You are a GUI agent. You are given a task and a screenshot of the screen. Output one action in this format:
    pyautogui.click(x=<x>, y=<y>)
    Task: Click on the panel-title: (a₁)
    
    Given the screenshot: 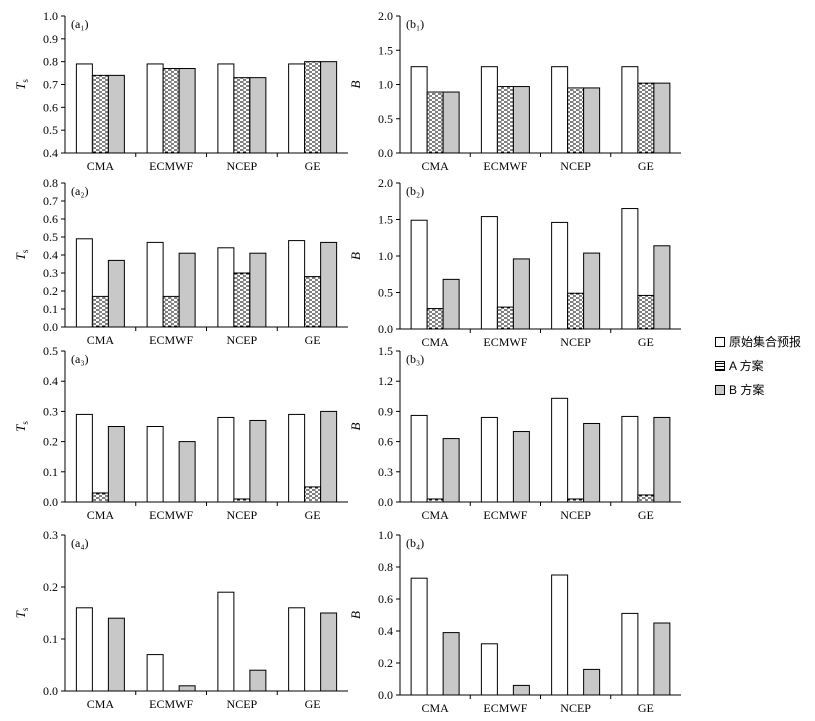 What is the action you would take?
    pyautogui.click(x=80, y=24)
    